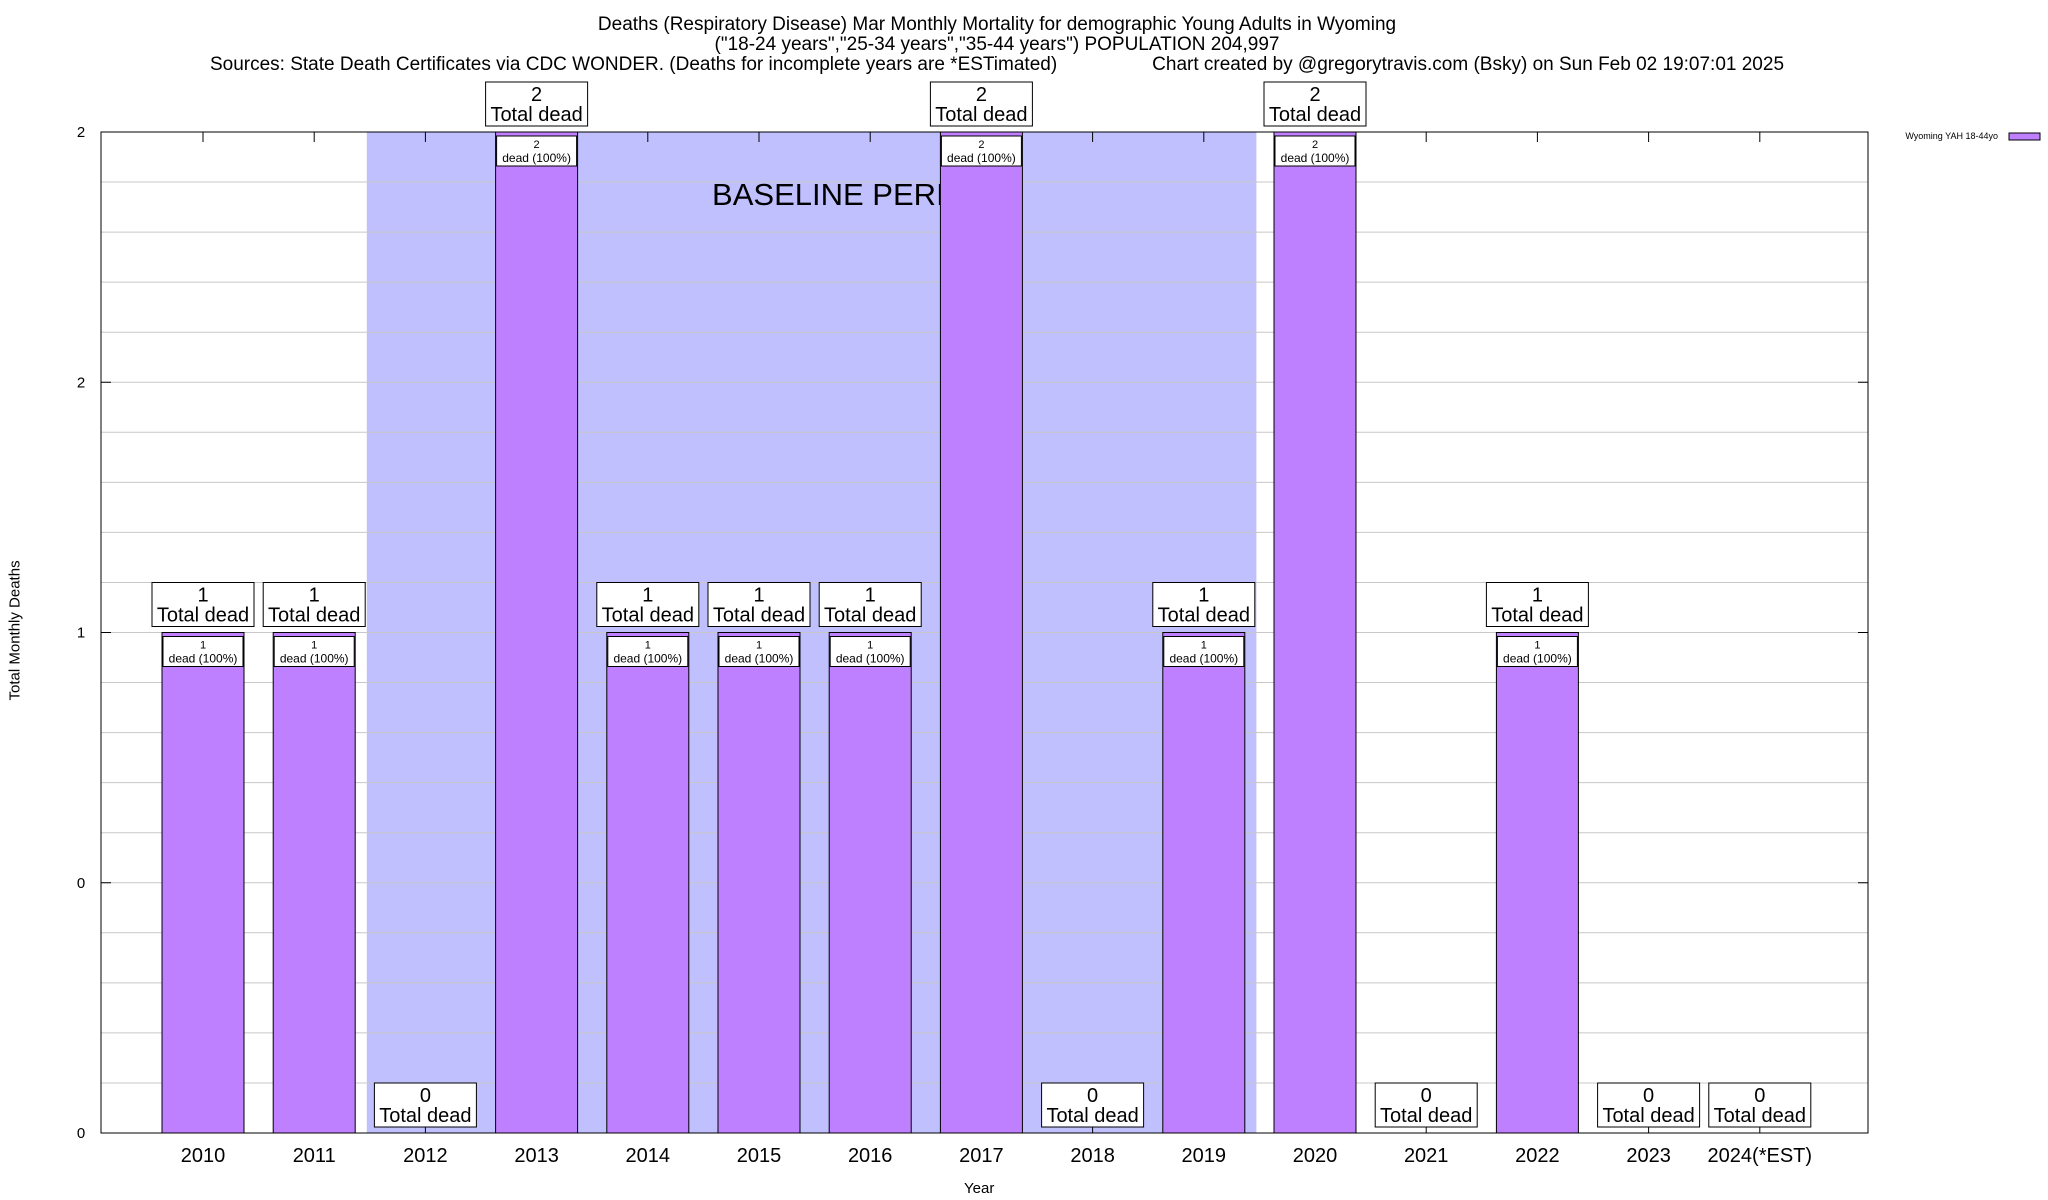  What do you see at coordinates (1092, 1156) in the screenshot?
I see `x-tick-label: 2018` at bounding box center [1092, 1156].